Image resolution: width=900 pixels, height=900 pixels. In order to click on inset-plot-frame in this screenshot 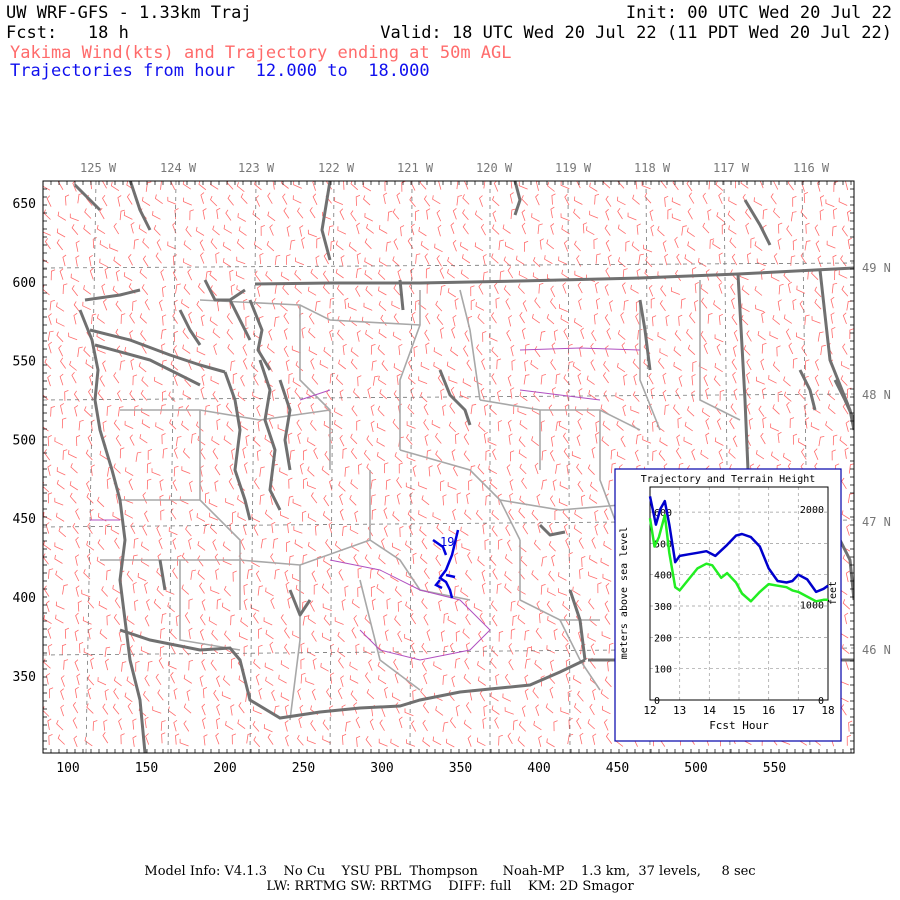, I will do `click(739, 593)`.